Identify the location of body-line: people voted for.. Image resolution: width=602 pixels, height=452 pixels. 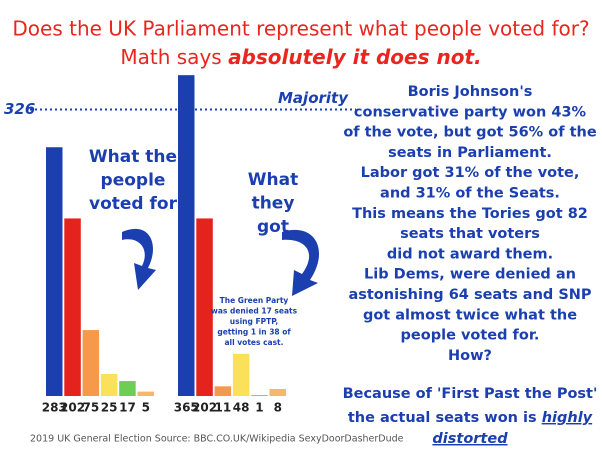
(470, 336).